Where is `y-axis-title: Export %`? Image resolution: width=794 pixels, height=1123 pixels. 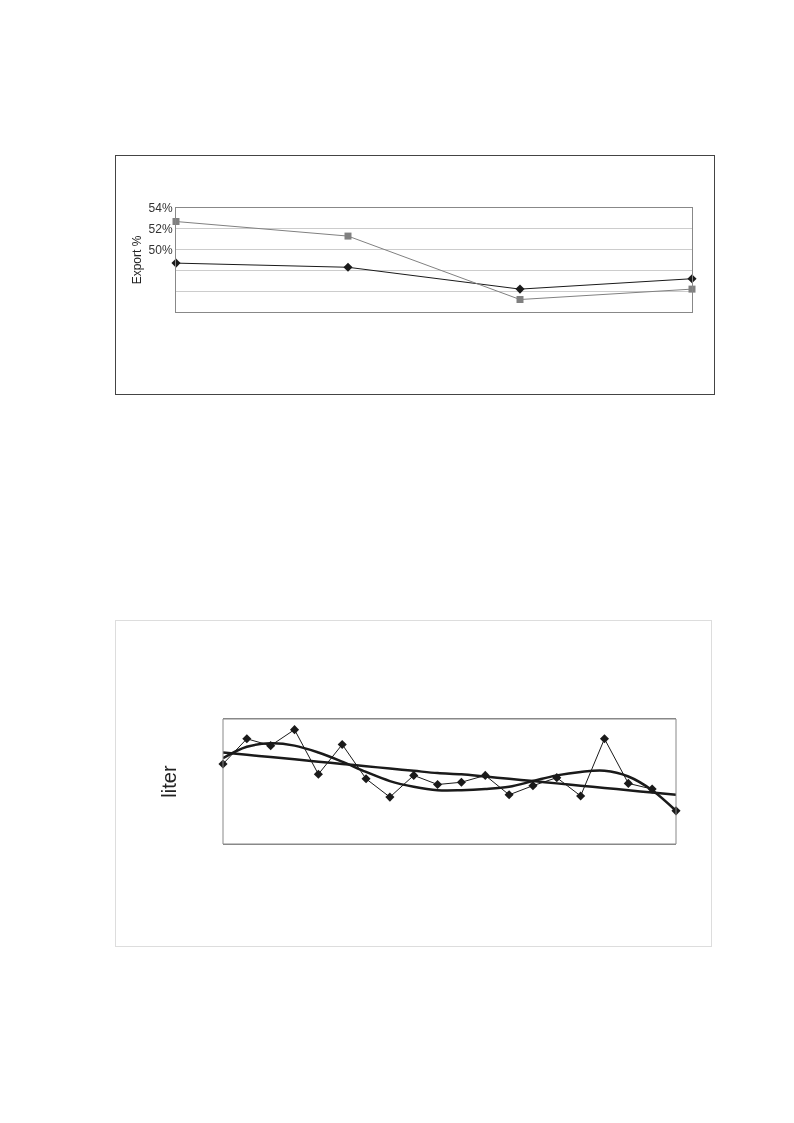
y-axis-title: Export % is located at coordinates (136, 260).